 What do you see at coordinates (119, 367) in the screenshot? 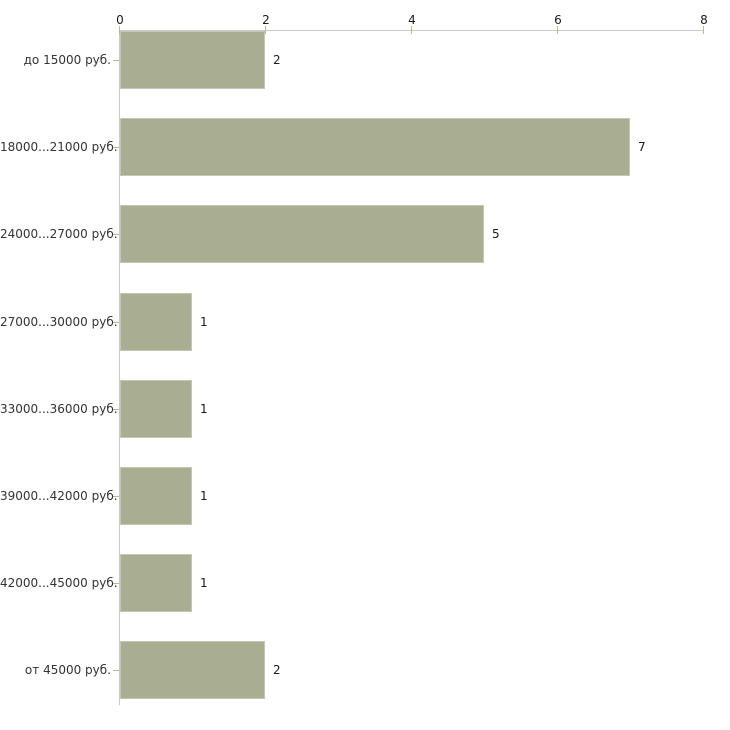
I see `y-axis-line` at bounding box center [119, 367].